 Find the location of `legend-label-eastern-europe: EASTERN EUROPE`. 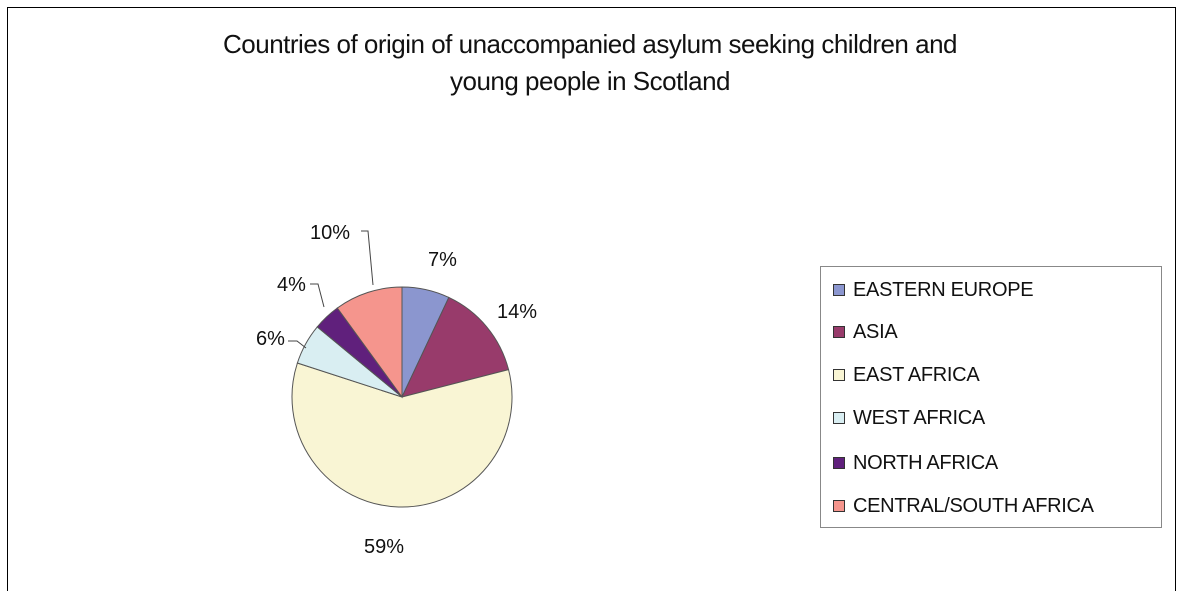

legend-label-eastern-europe: EASTERN EUROPE is located at coordinates (943, 289).